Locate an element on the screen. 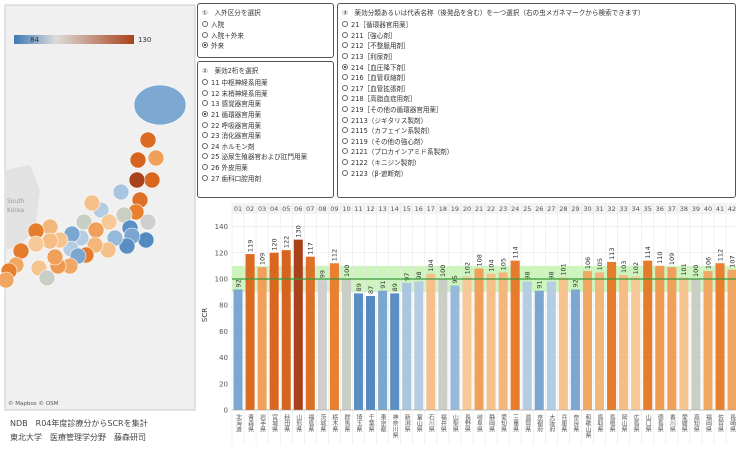  radio-option: 外来 is located at coordinates (265, 45).